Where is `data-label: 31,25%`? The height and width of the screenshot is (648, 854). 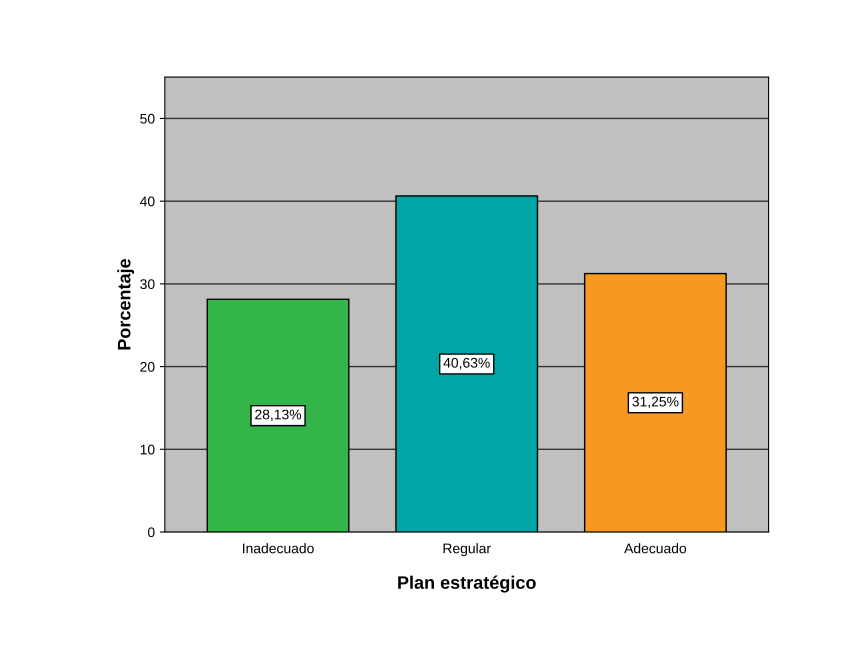 data-label: 31,25% is located at coordinates (655, 402).